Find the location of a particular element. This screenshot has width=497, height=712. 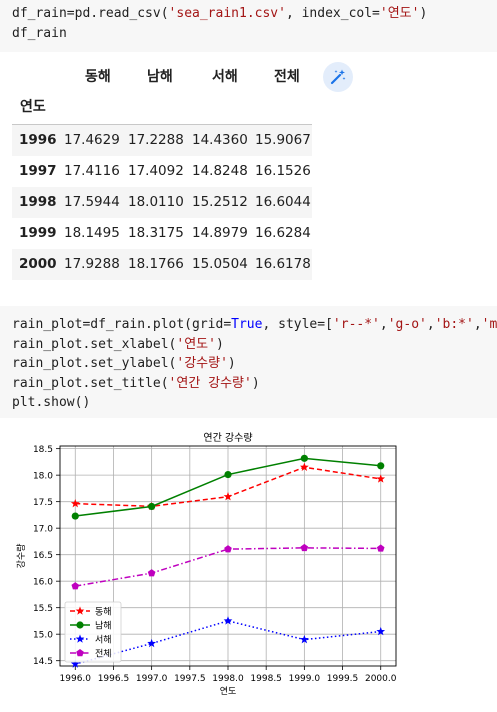

code-string: 'g-o' is located at coordinates (407, 324).